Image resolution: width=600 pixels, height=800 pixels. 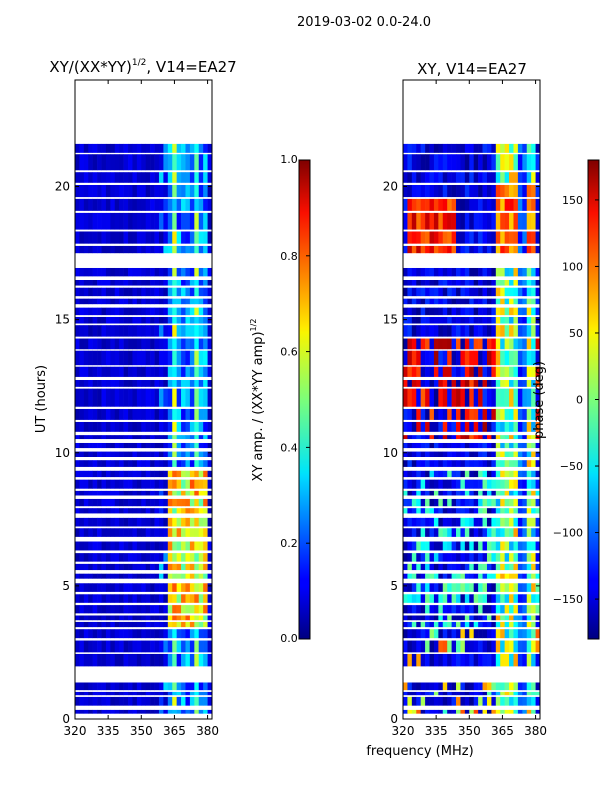 What do you see at coordinates (191, 67) in the screenshot?
I see `left-title-tail: , V14=EA27` at bounding box center [191, 67].